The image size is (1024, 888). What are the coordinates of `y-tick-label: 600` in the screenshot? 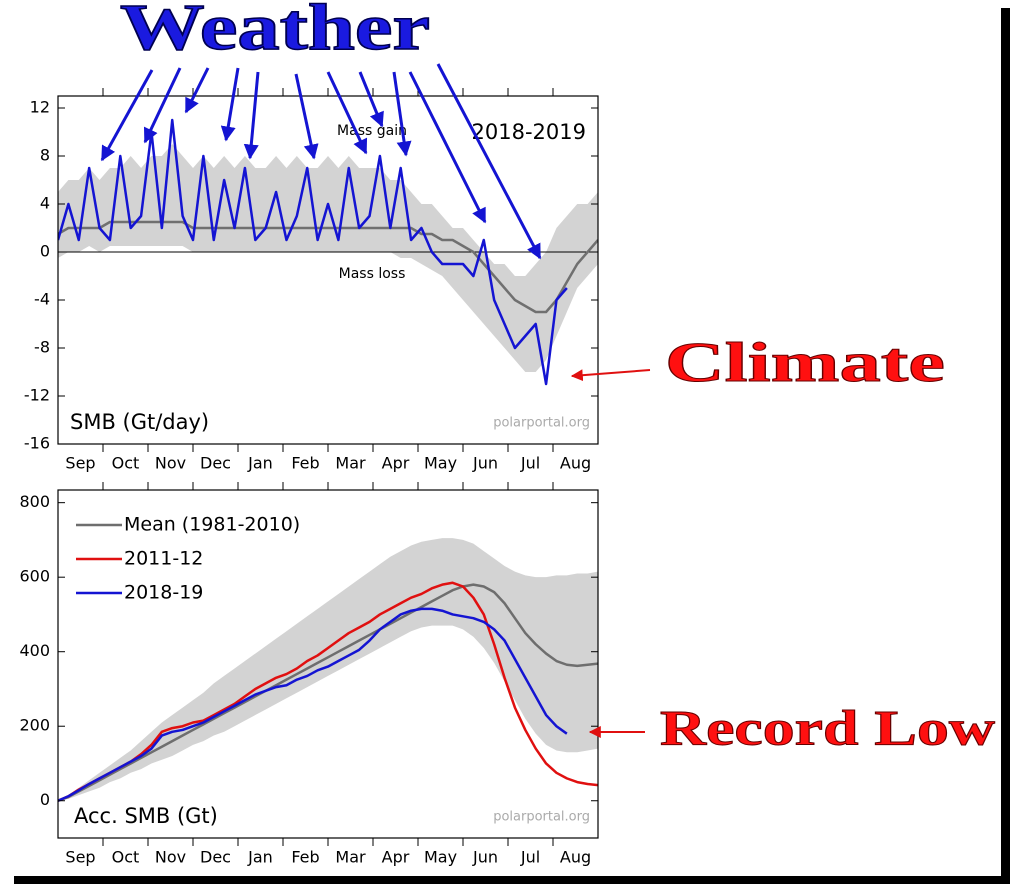 It's located at (34, 576).